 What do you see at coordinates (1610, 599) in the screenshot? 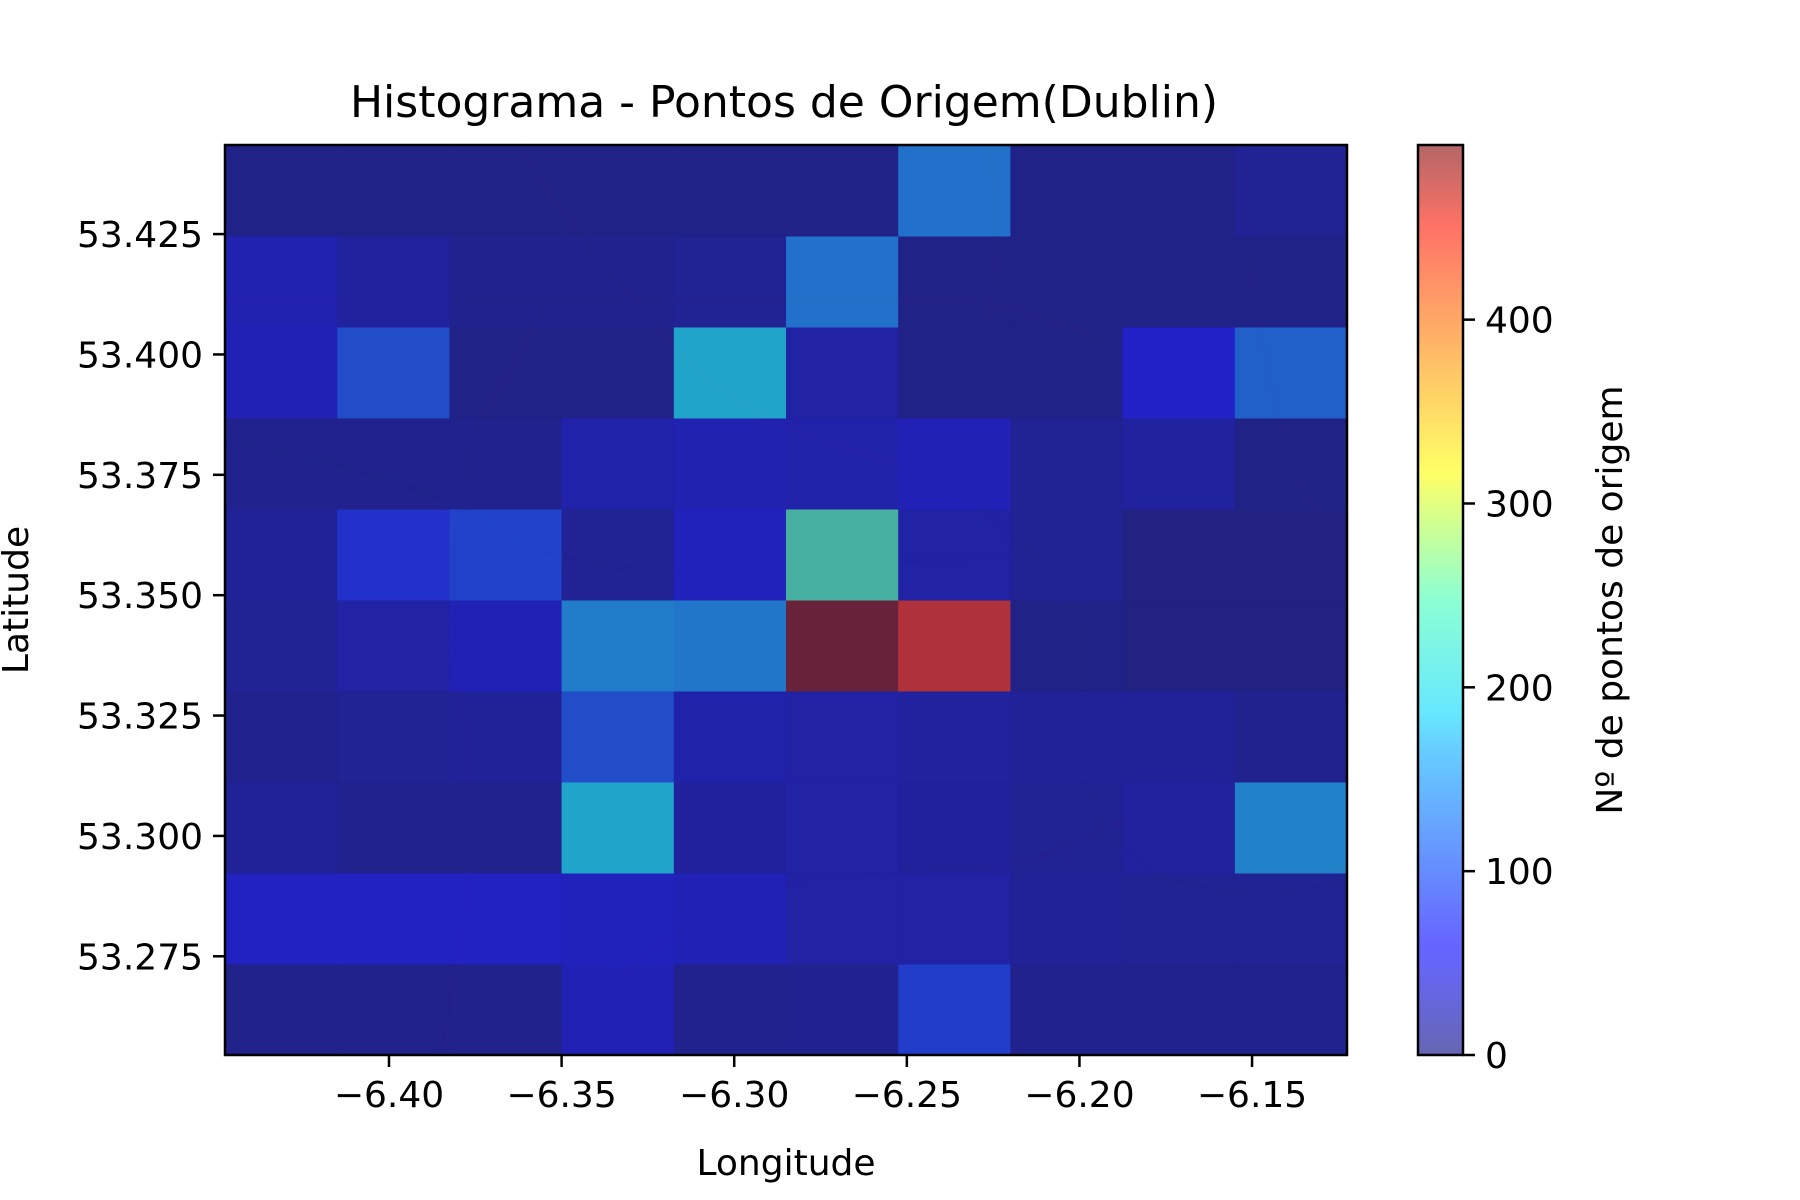
I see `colorbar-label: Nº de pontos de origem` at bounding box center [1610, 599].